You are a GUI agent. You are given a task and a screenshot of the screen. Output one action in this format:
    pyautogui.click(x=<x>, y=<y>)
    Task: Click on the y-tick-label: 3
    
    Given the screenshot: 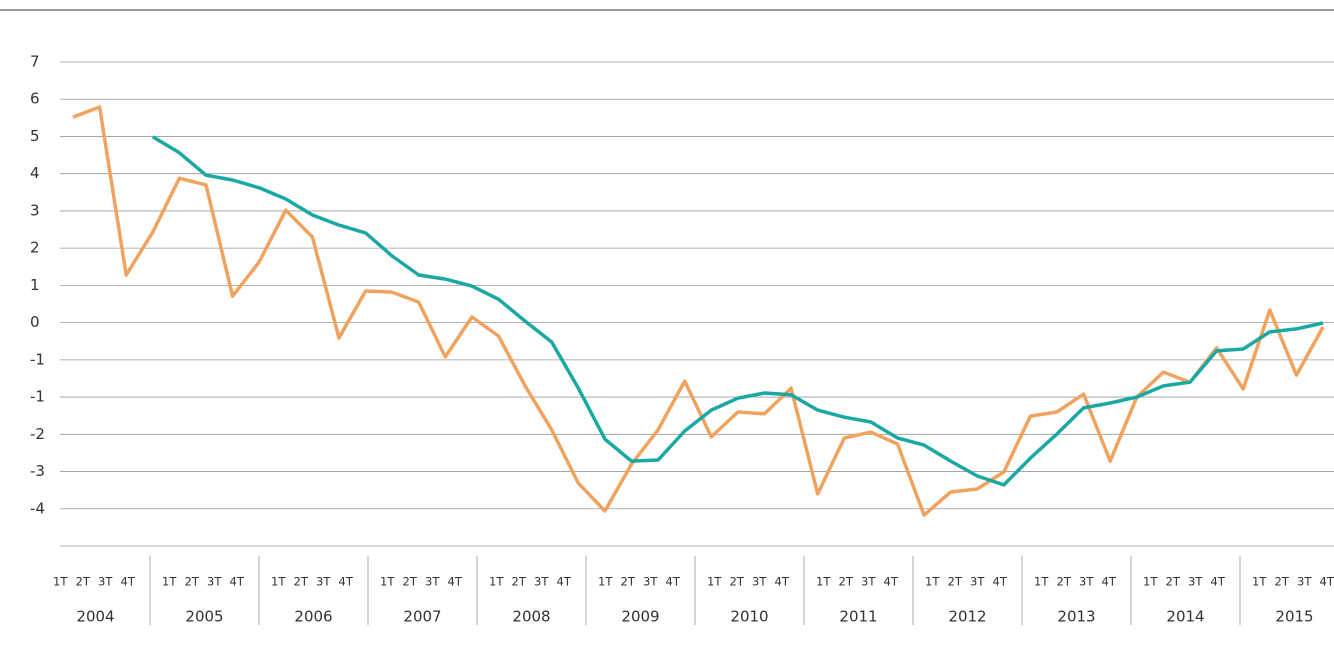 What is the action you would take?
    pyautogui.click(x=35, y=210)
    